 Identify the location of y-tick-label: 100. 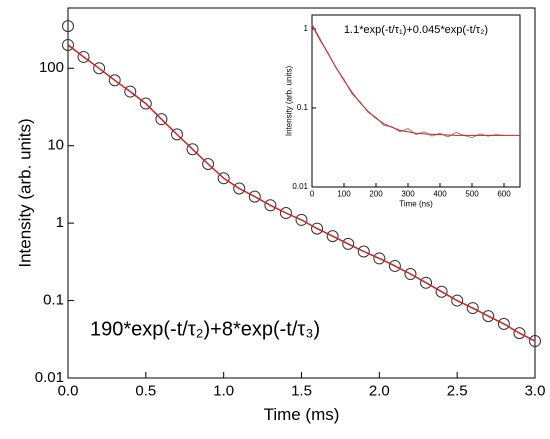
(51, 67).